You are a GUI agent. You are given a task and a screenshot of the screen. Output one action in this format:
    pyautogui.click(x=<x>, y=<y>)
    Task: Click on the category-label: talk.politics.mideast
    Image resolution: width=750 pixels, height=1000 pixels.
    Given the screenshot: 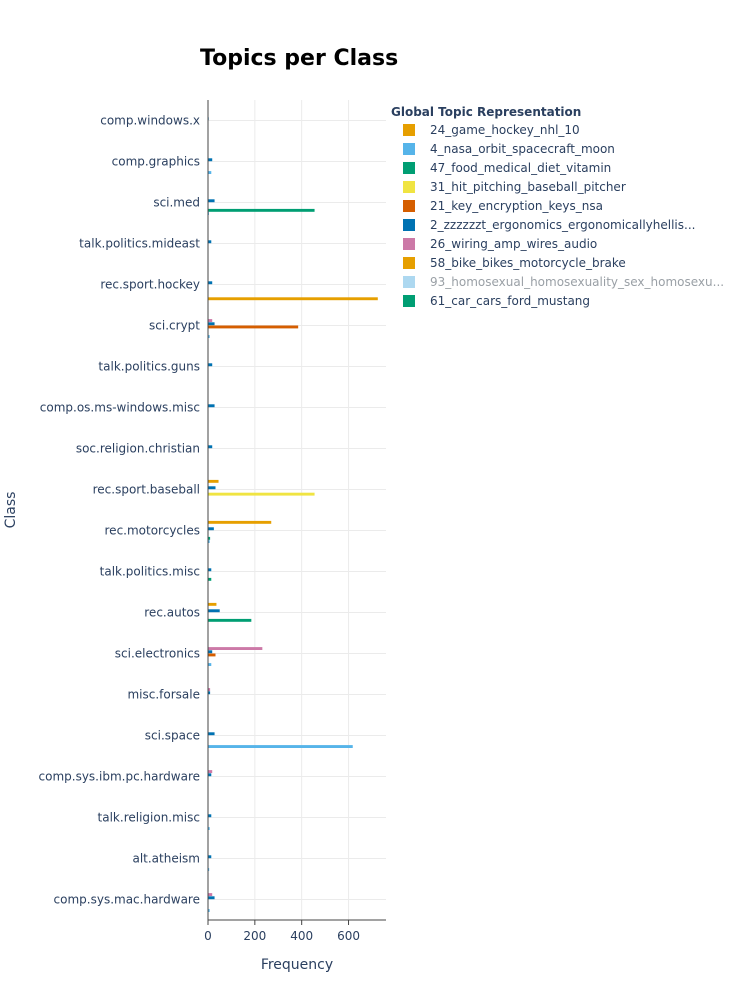 What is the action you would take?
    pyautogui.click(x=139, y=244)
    